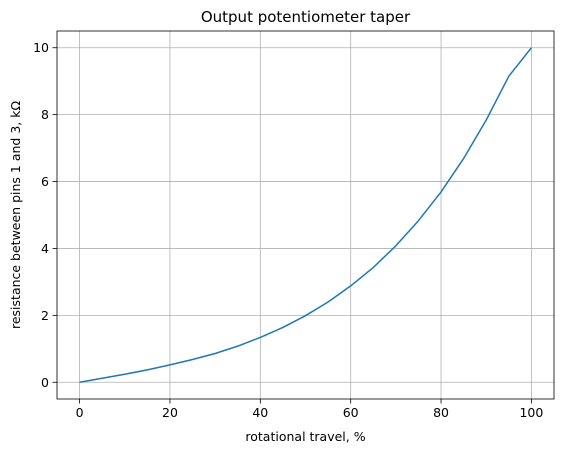  Describe the element at coordinates (441, 412) in the screenshot. I see `x-tick-label: 80` at that location.